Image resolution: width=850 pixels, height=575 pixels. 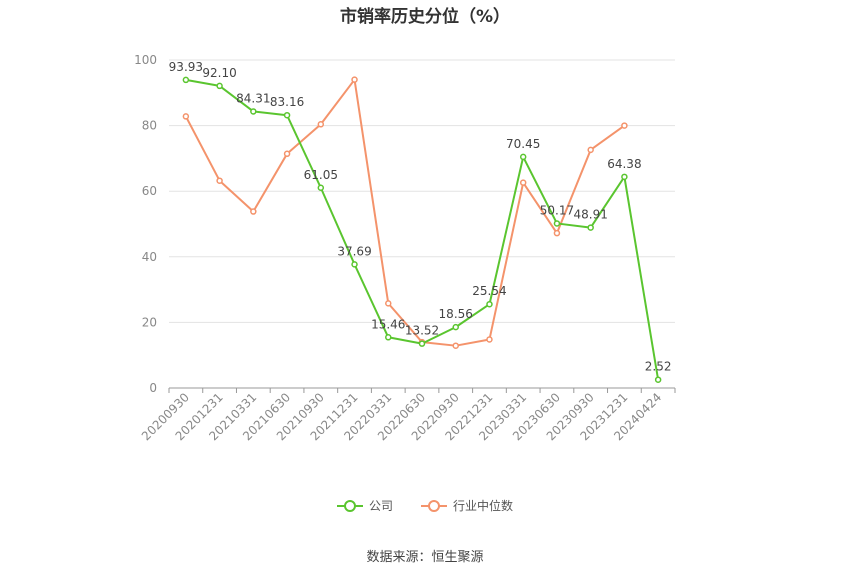 I want to click on data-label: 25.54, so click(x=489, y=291).